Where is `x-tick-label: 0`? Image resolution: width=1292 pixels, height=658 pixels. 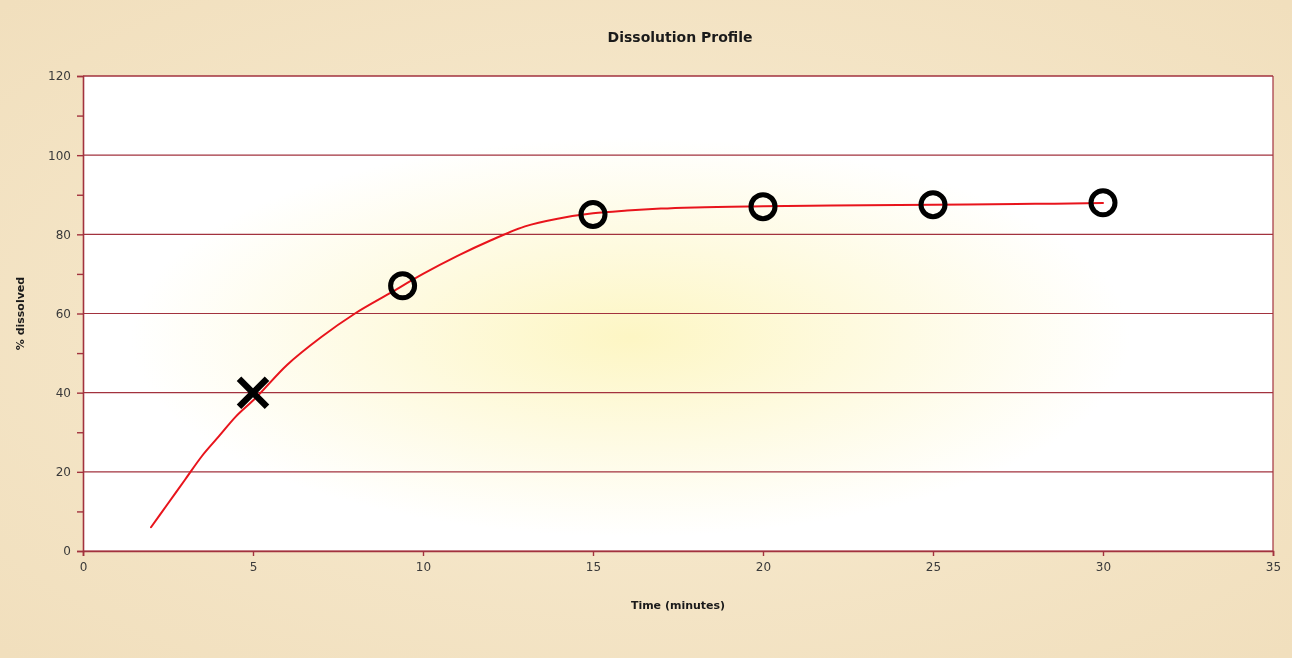
x-tick-label: 0 is located at coordinates (83, 566).